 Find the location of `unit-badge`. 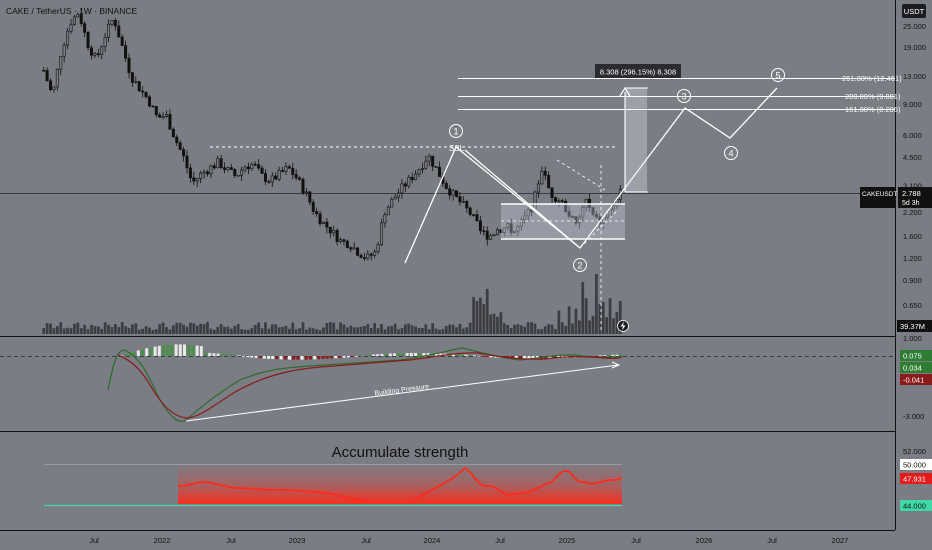

unit-badge is located at coordinates (914, 11).